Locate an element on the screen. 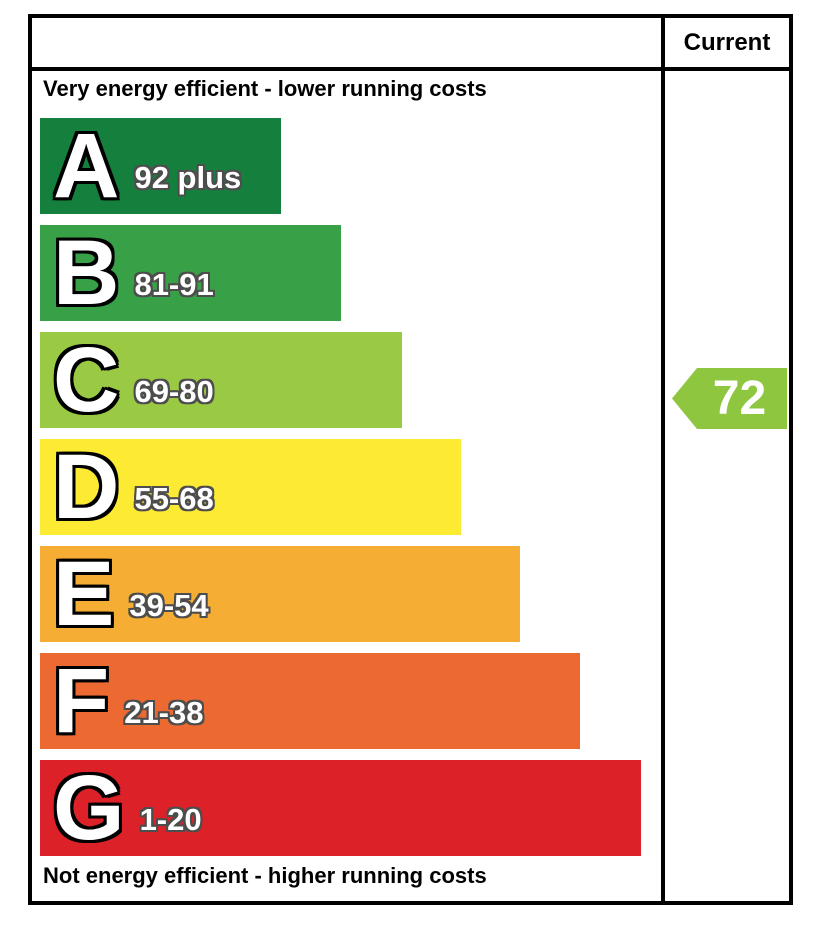 The image size is (813, 926). band-range: 39-54 is located at coordinates (169, 605).